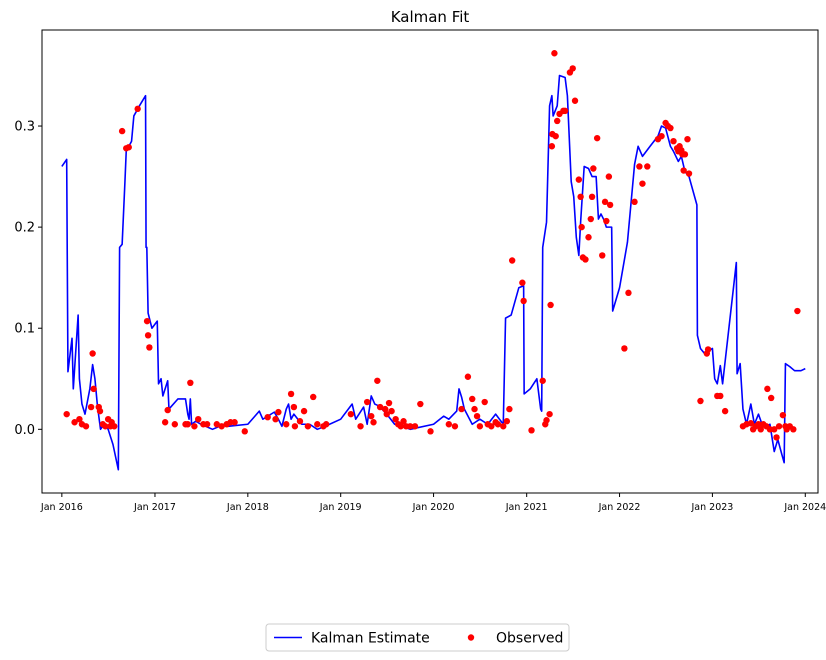 This screenshot has height=660, width=826. What do you see at coordinates (526, 507) in the screenshot?
I see `x-tick-label: Jan 2021` at bounding box center [526, 507].